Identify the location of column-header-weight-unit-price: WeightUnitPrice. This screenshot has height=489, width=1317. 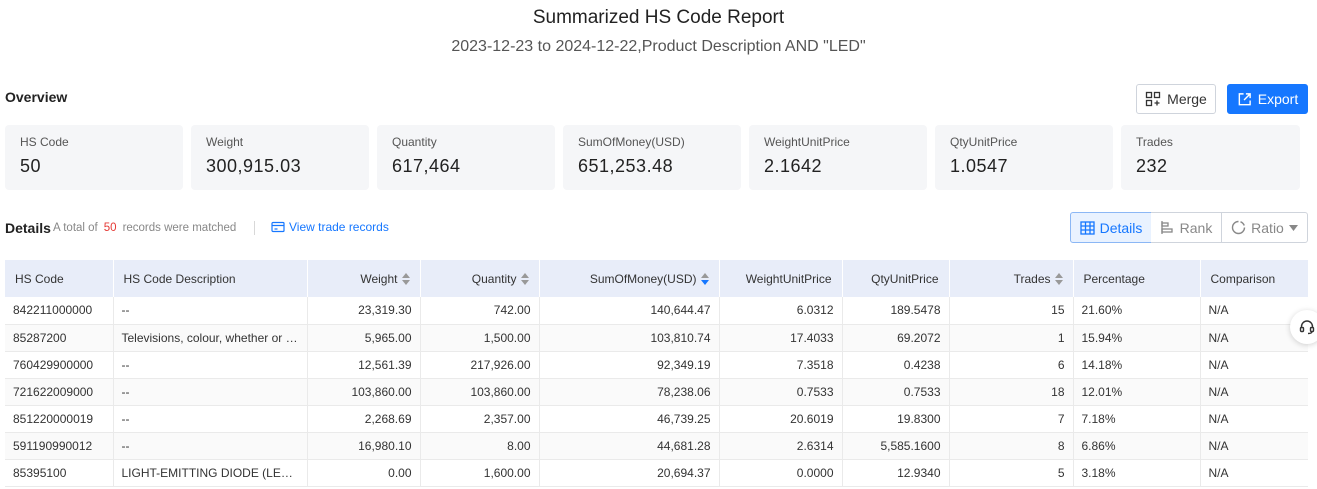
(781, 278).